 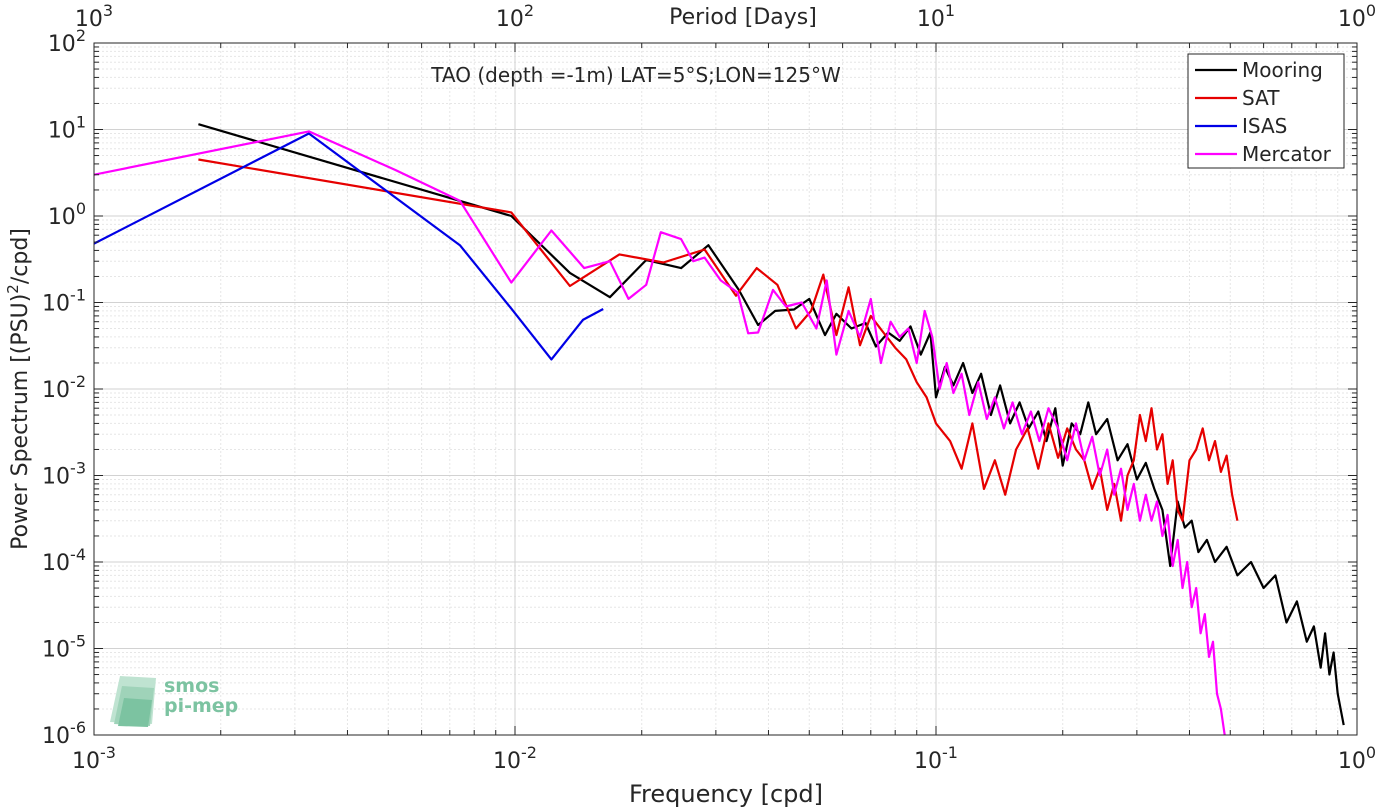 I want to click on legend-box, so click(x=1266, y=111).